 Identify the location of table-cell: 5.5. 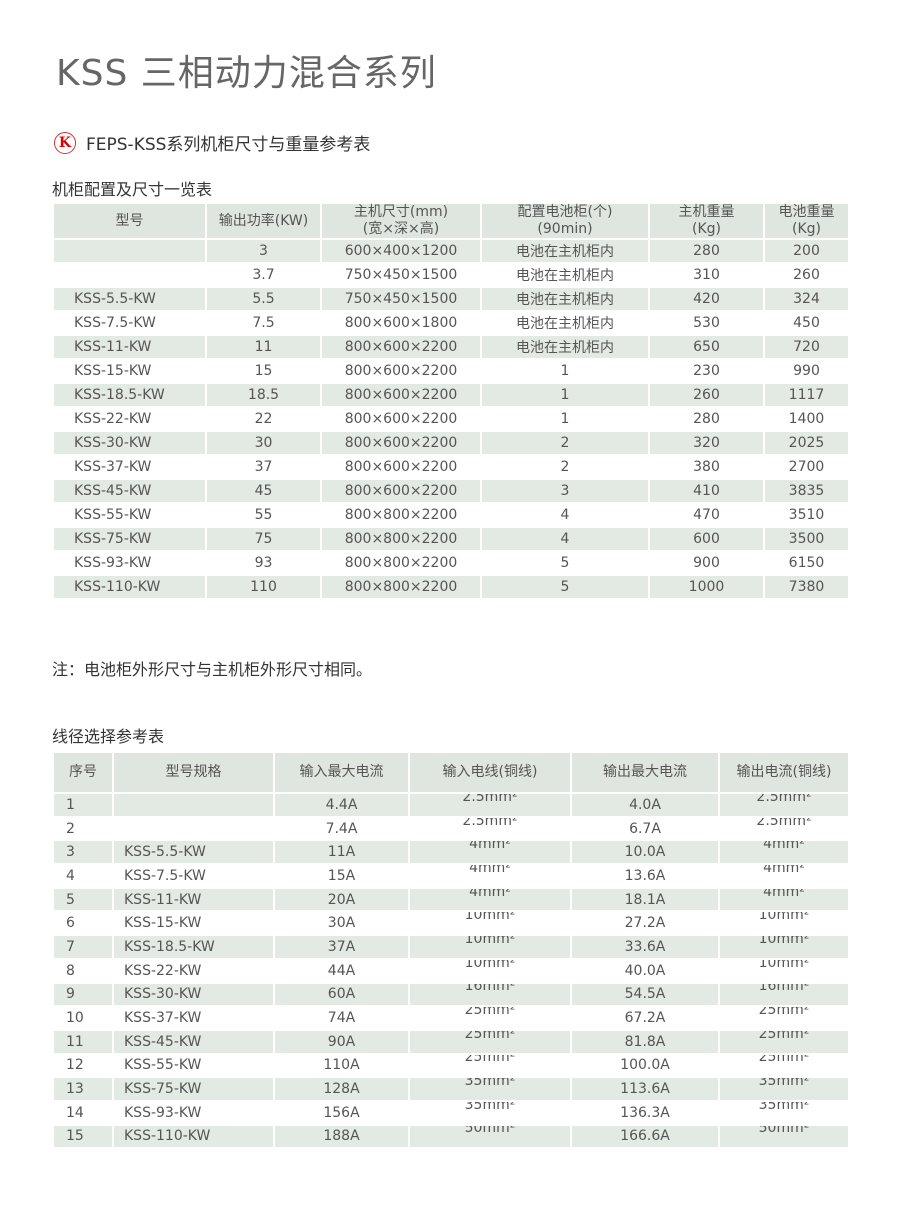
(263, 299).